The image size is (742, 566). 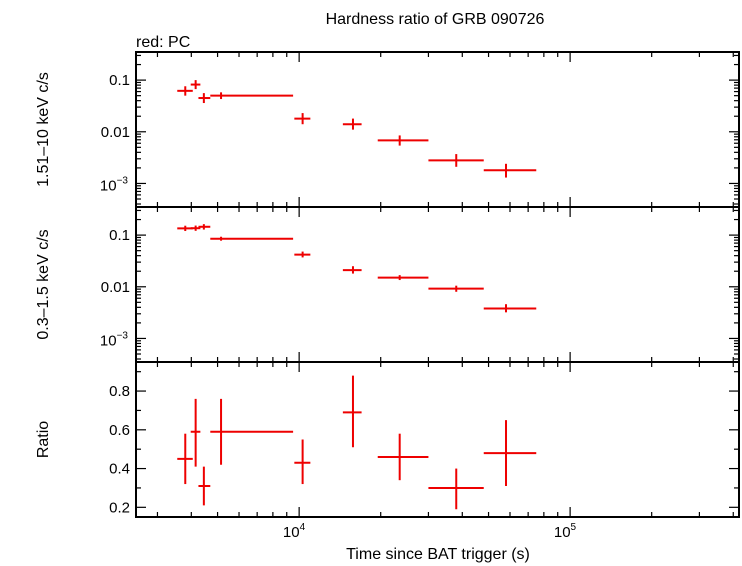 I want to click on legend-label: red: PC, so click(x=163, y=42).